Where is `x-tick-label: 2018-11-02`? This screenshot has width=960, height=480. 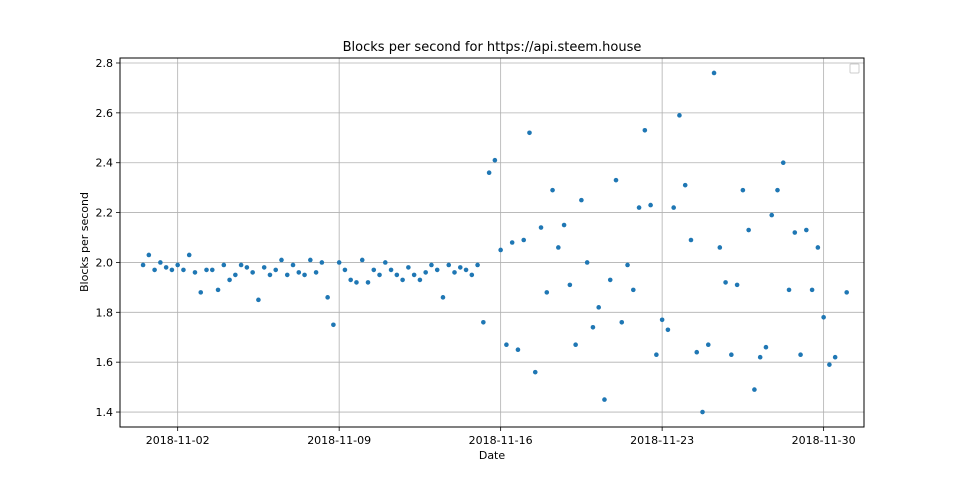
x-tick-label: 2018-11-02 is located at coordinates (178, 440).